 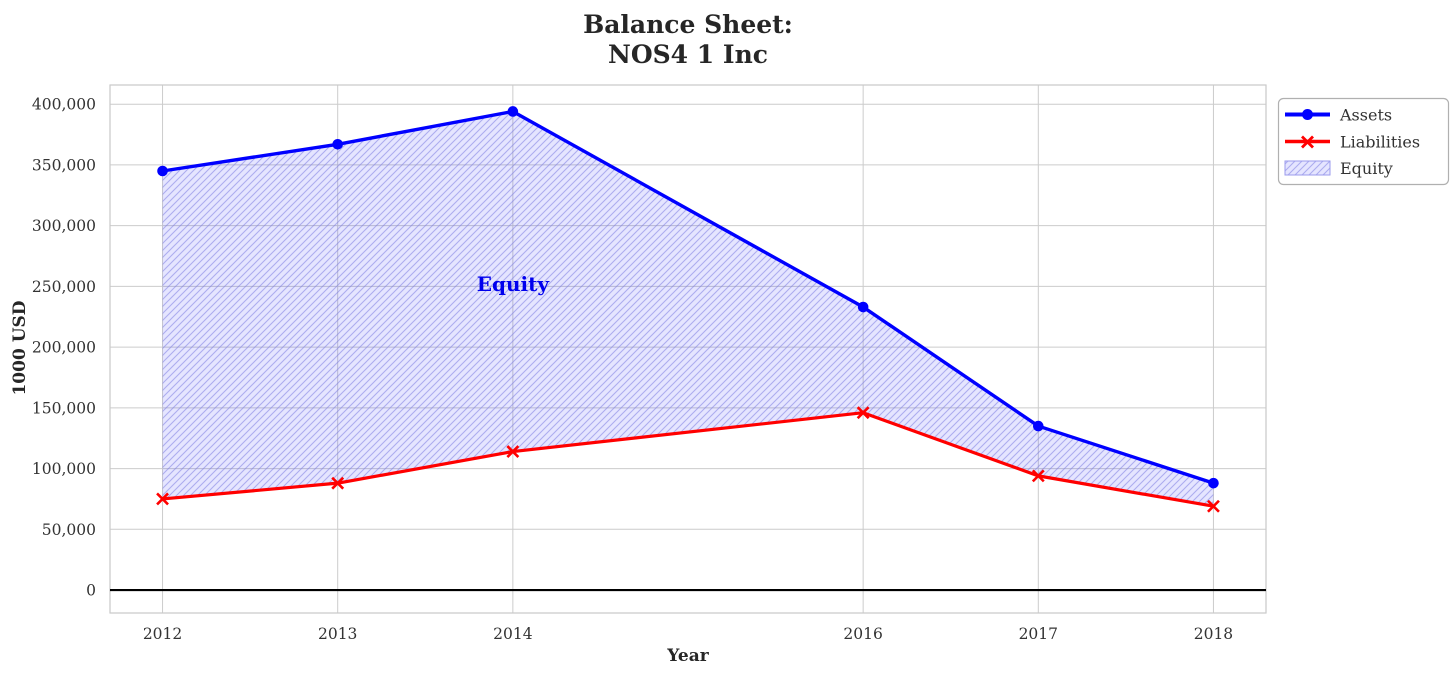 What do you see at coordinates (688, 54) in the screenshot?
I see `chart-title-line2: NOS4 1 Inc` at bounding box center [688, 54].